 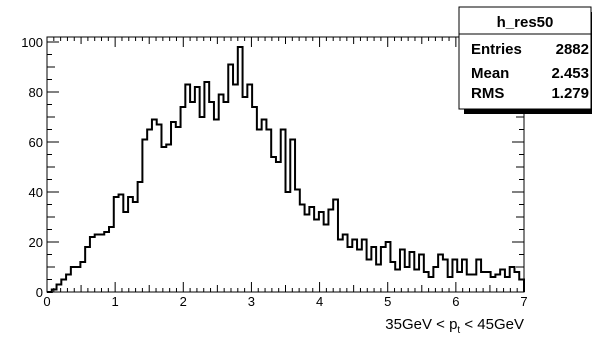 What do you see at coordinates (523, 301) in the screenshot?
I see `x-tick-label: 7` at bounding box center [523, 301].